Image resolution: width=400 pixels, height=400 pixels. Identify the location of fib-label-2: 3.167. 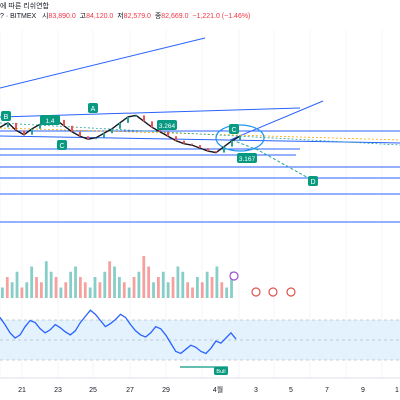
(247, 159).